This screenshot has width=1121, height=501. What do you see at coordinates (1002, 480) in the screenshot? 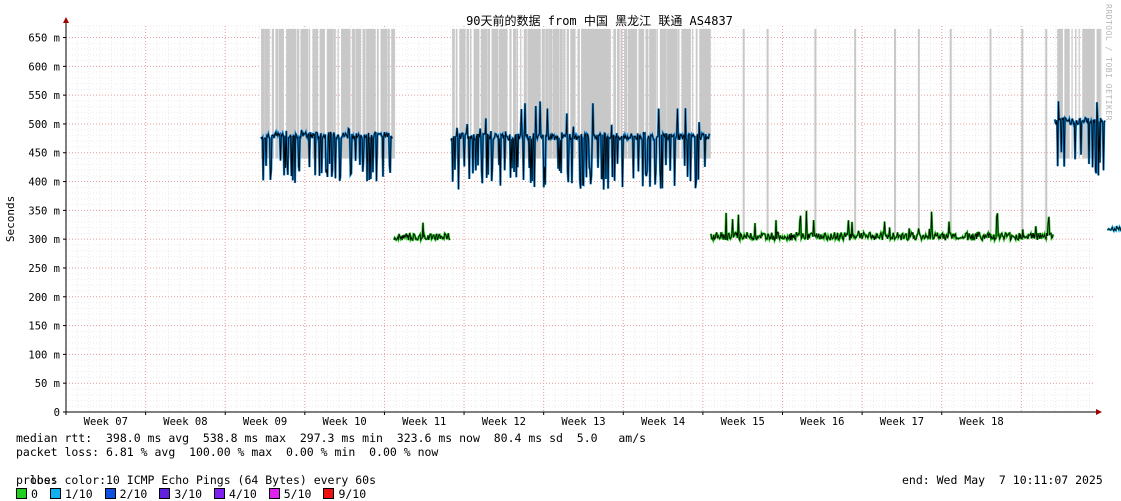
I see `end-time: end: Wed May 7 10:11:07 2025` at bounding box center [1002, 480].